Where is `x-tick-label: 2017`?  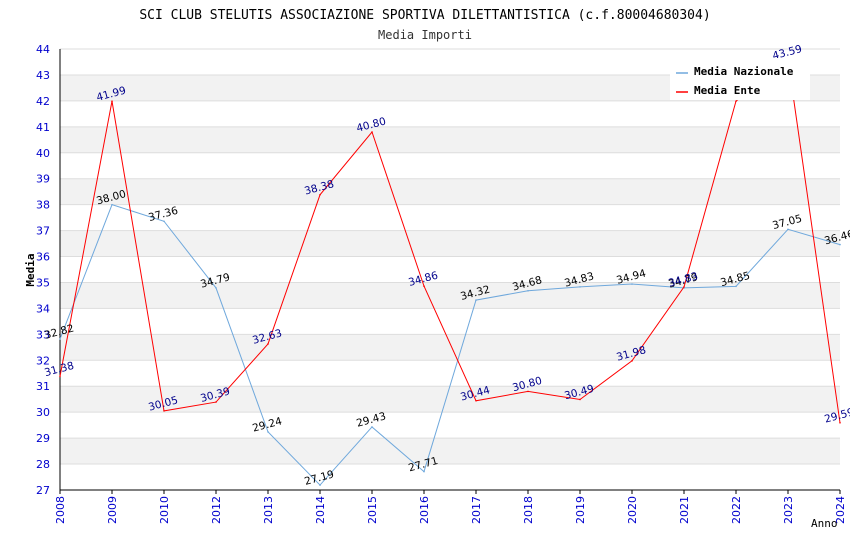
x-tick-label: 2017 is located at coordinates (476, 510).